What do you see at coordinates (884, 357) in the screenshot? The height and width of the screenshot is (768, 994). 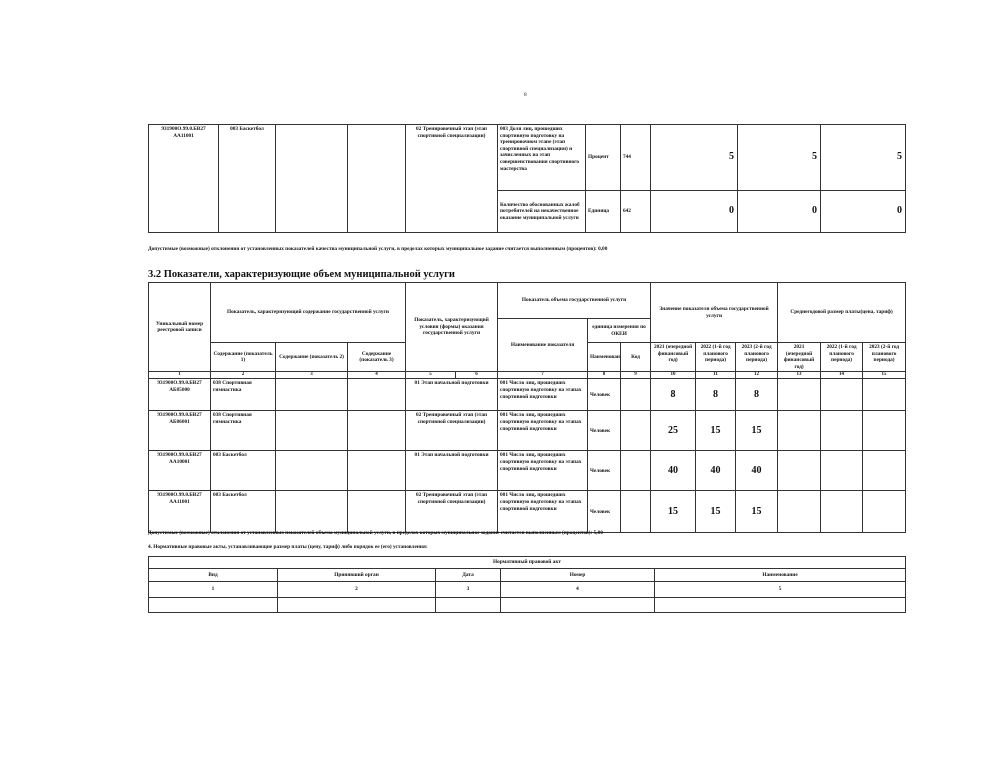 I see `hdr-fee-2023: 2023 (2-й год планового периода)` at bounding box center [884, 357].